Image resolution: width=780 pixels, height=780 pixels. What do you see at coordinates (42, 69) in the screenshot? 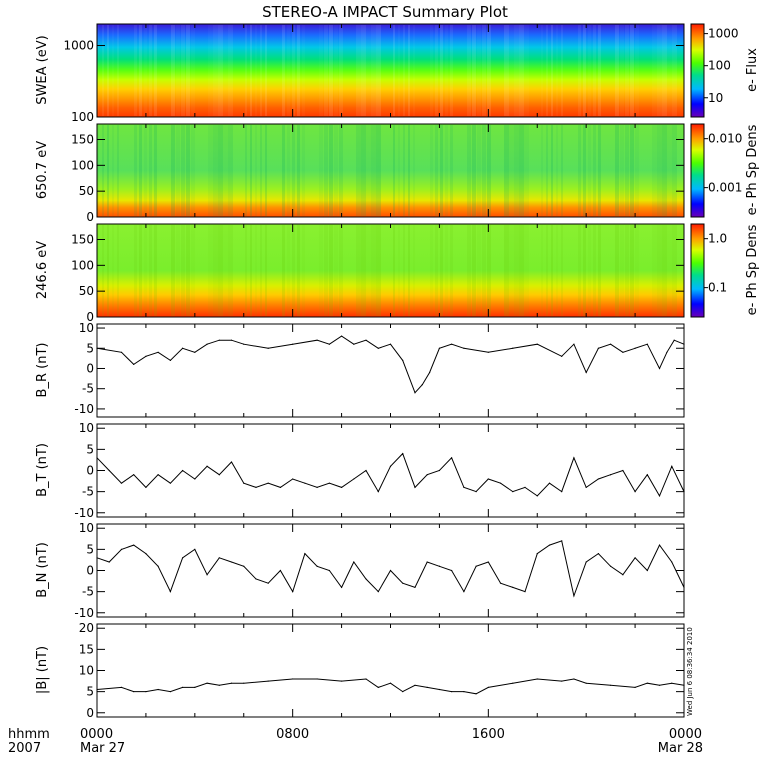
I see `ylabel-swea: SWEA (eV)` at bounding box center [42, 69].